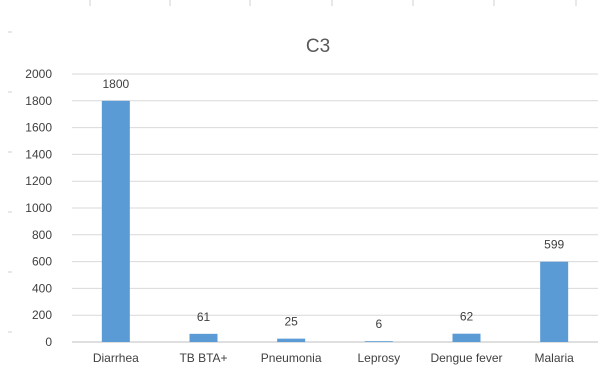  I want to click on chart-title: C3, so click(318, 46).